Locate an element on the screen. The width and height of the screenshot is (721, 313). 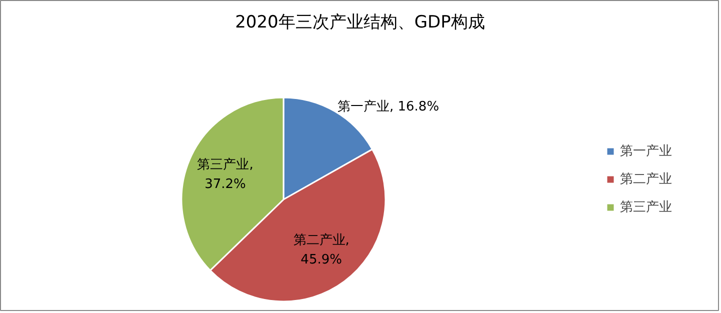
legend-label: 第一产业 is located at coordinates (646, 151).